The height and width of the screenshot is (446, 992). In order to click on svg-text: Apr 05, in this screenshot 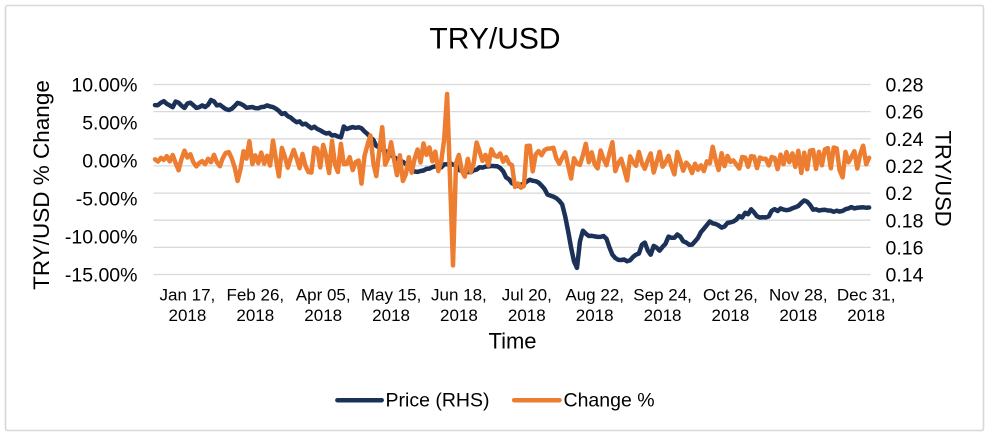, I will do `click(323, 294)`.